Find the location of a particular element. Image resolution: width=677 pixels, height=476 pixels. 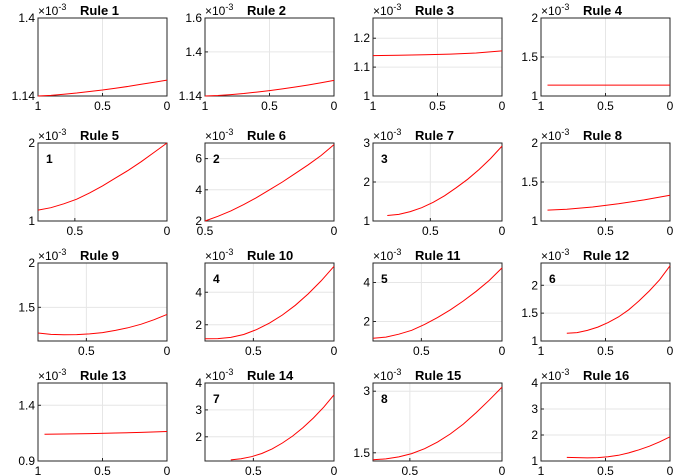

exponent-label-3: ×10⁻³ is located at coordinates (387, 10).